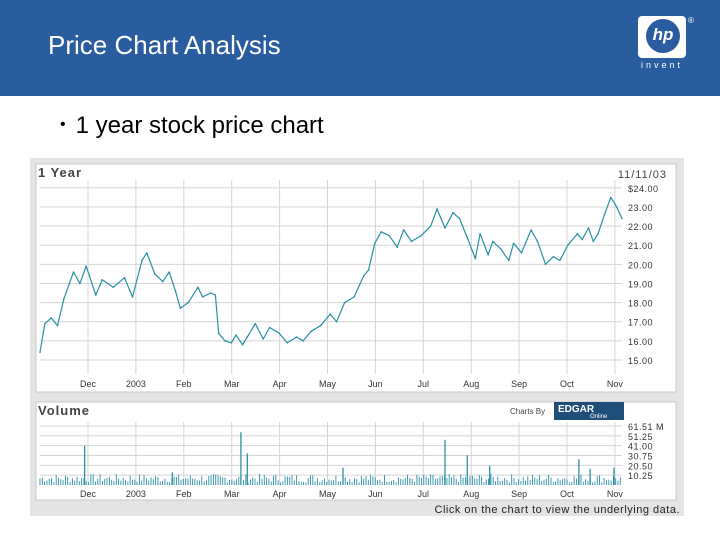 The image size is (720, 540). Describe the element at coordinates (640, 361) in the screenshot. I see `price-y-tick-label: 15.00` at that location.